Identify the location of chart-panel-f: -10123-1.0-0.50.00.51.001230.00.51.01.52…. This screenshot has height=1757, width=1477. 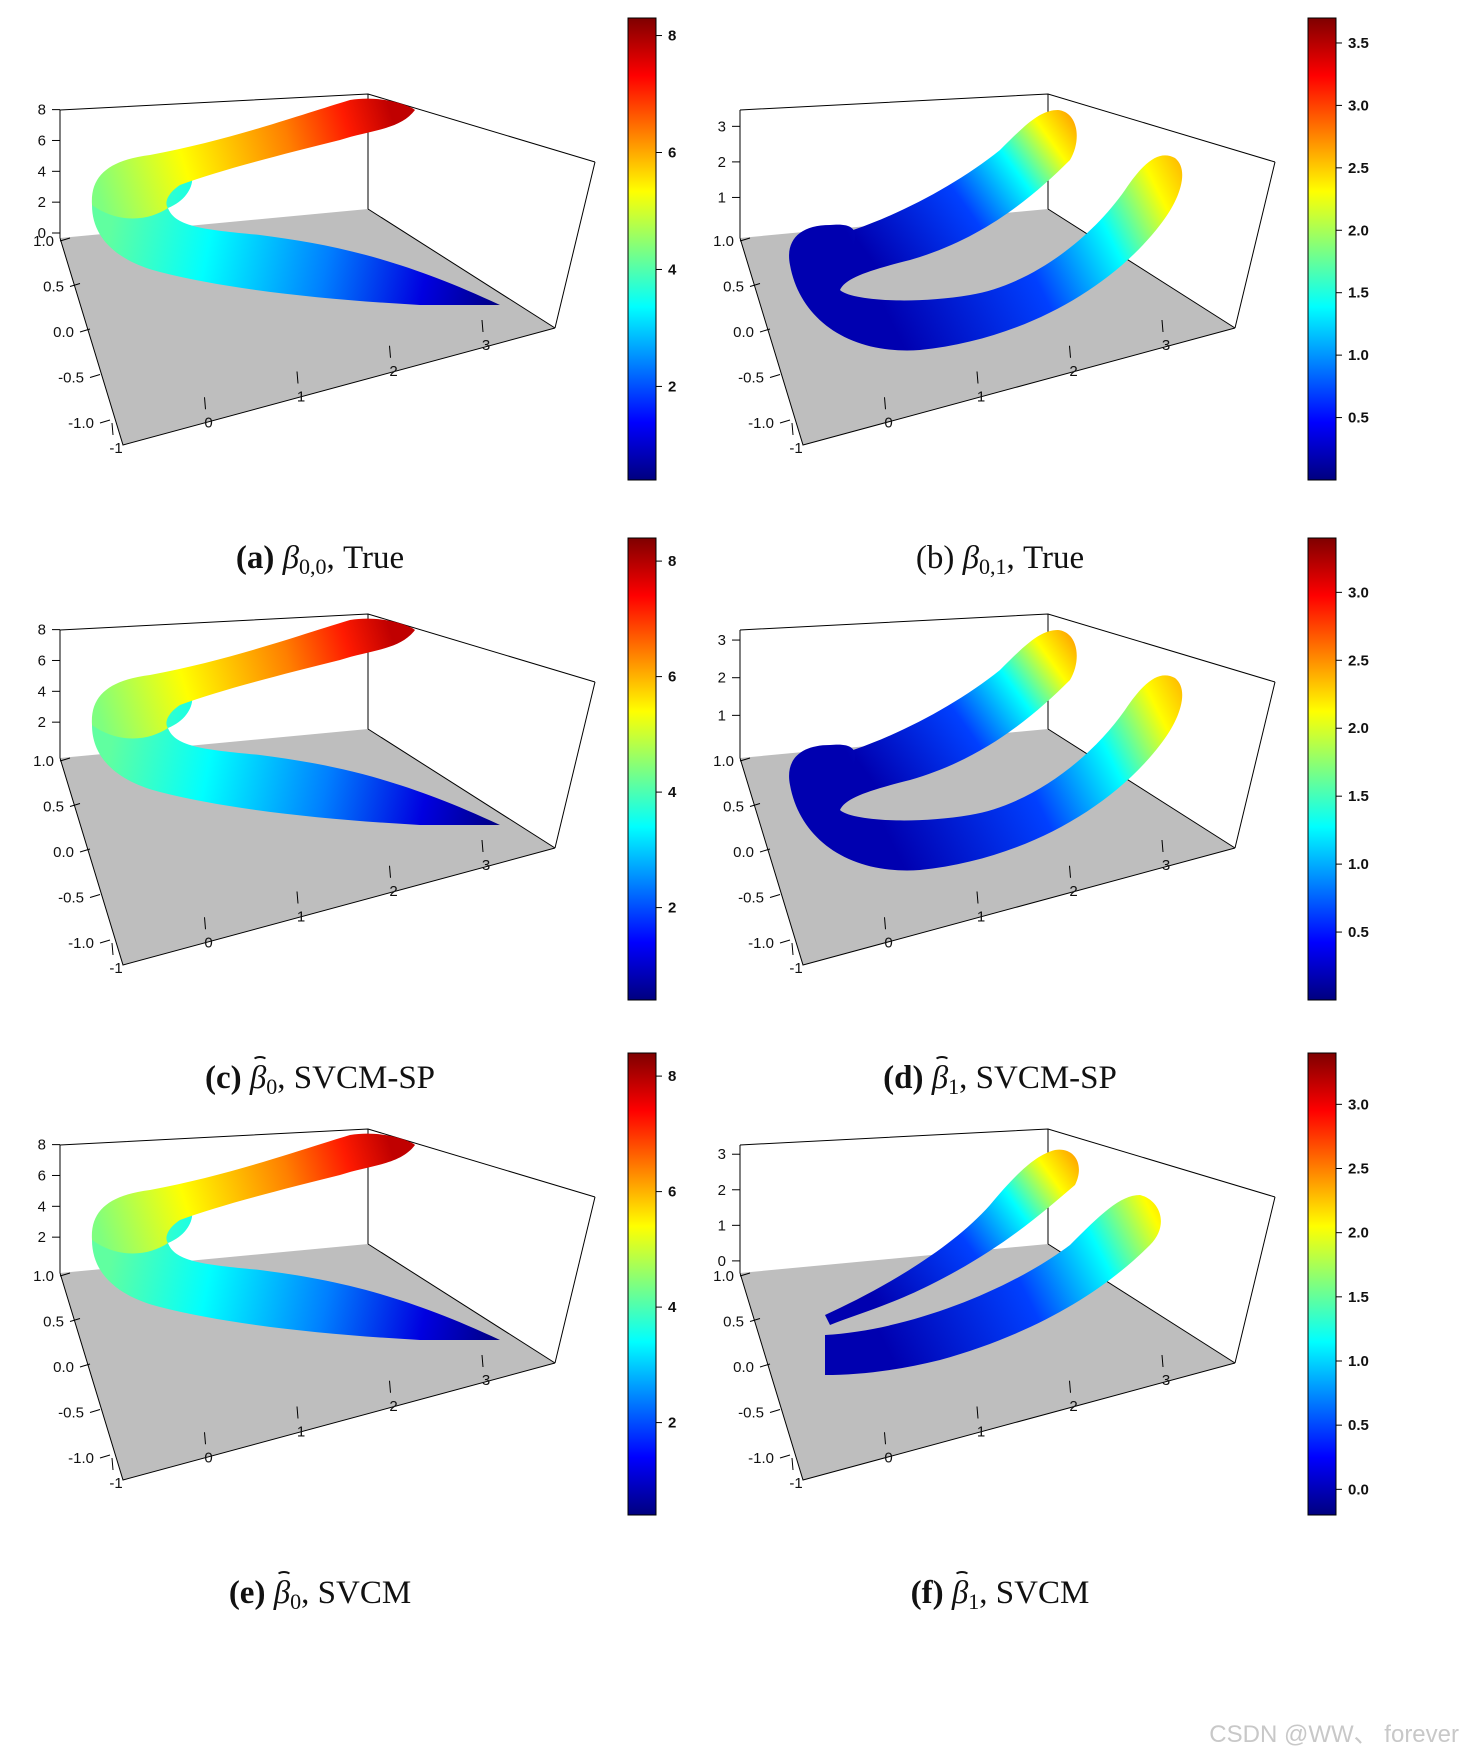
(1041, 1284).